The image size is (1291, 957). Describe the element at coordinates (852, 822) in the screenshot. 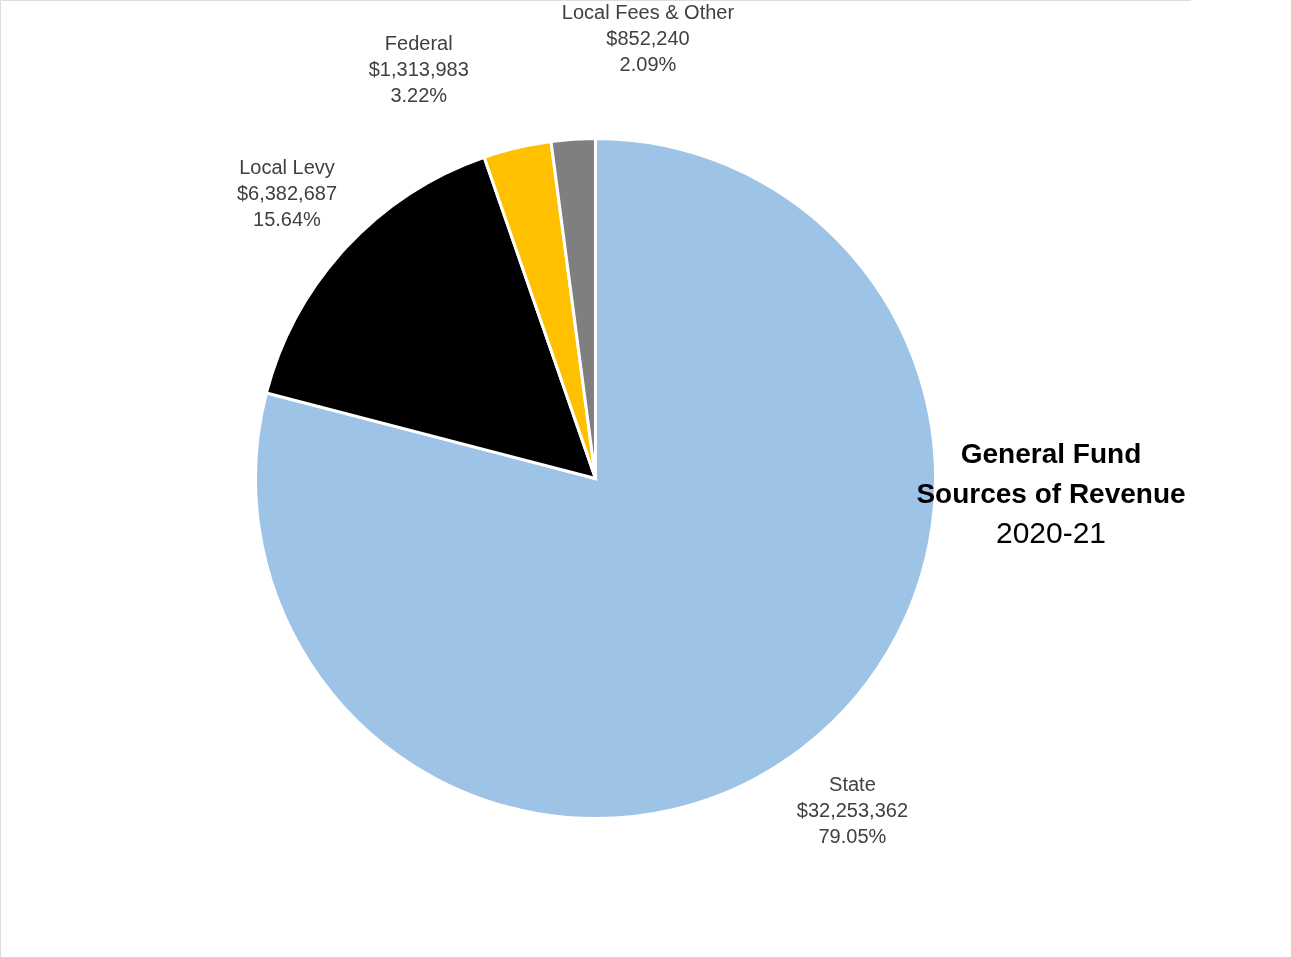

I see `data-label: $32,253,362 79.05%` at that location.